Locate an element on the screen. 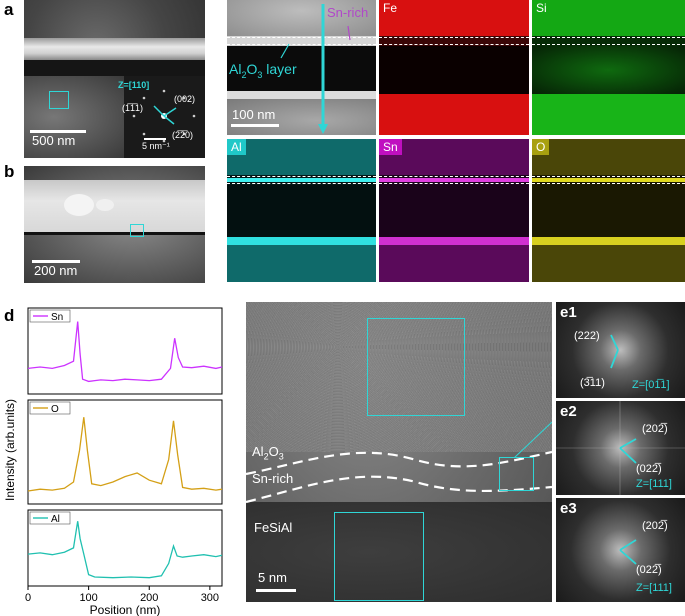  fft-e1-spot1: (222) is located at coordinates (587, 336).